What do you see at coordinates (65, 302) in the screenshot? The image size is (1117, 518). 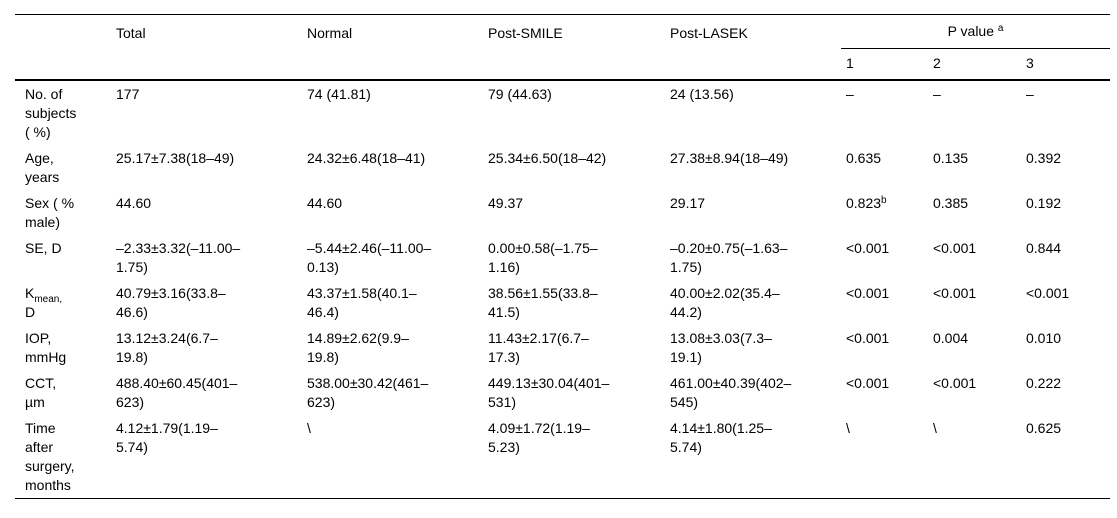 I see `row-label: Kmean, D` at bounding box center [65, 302].